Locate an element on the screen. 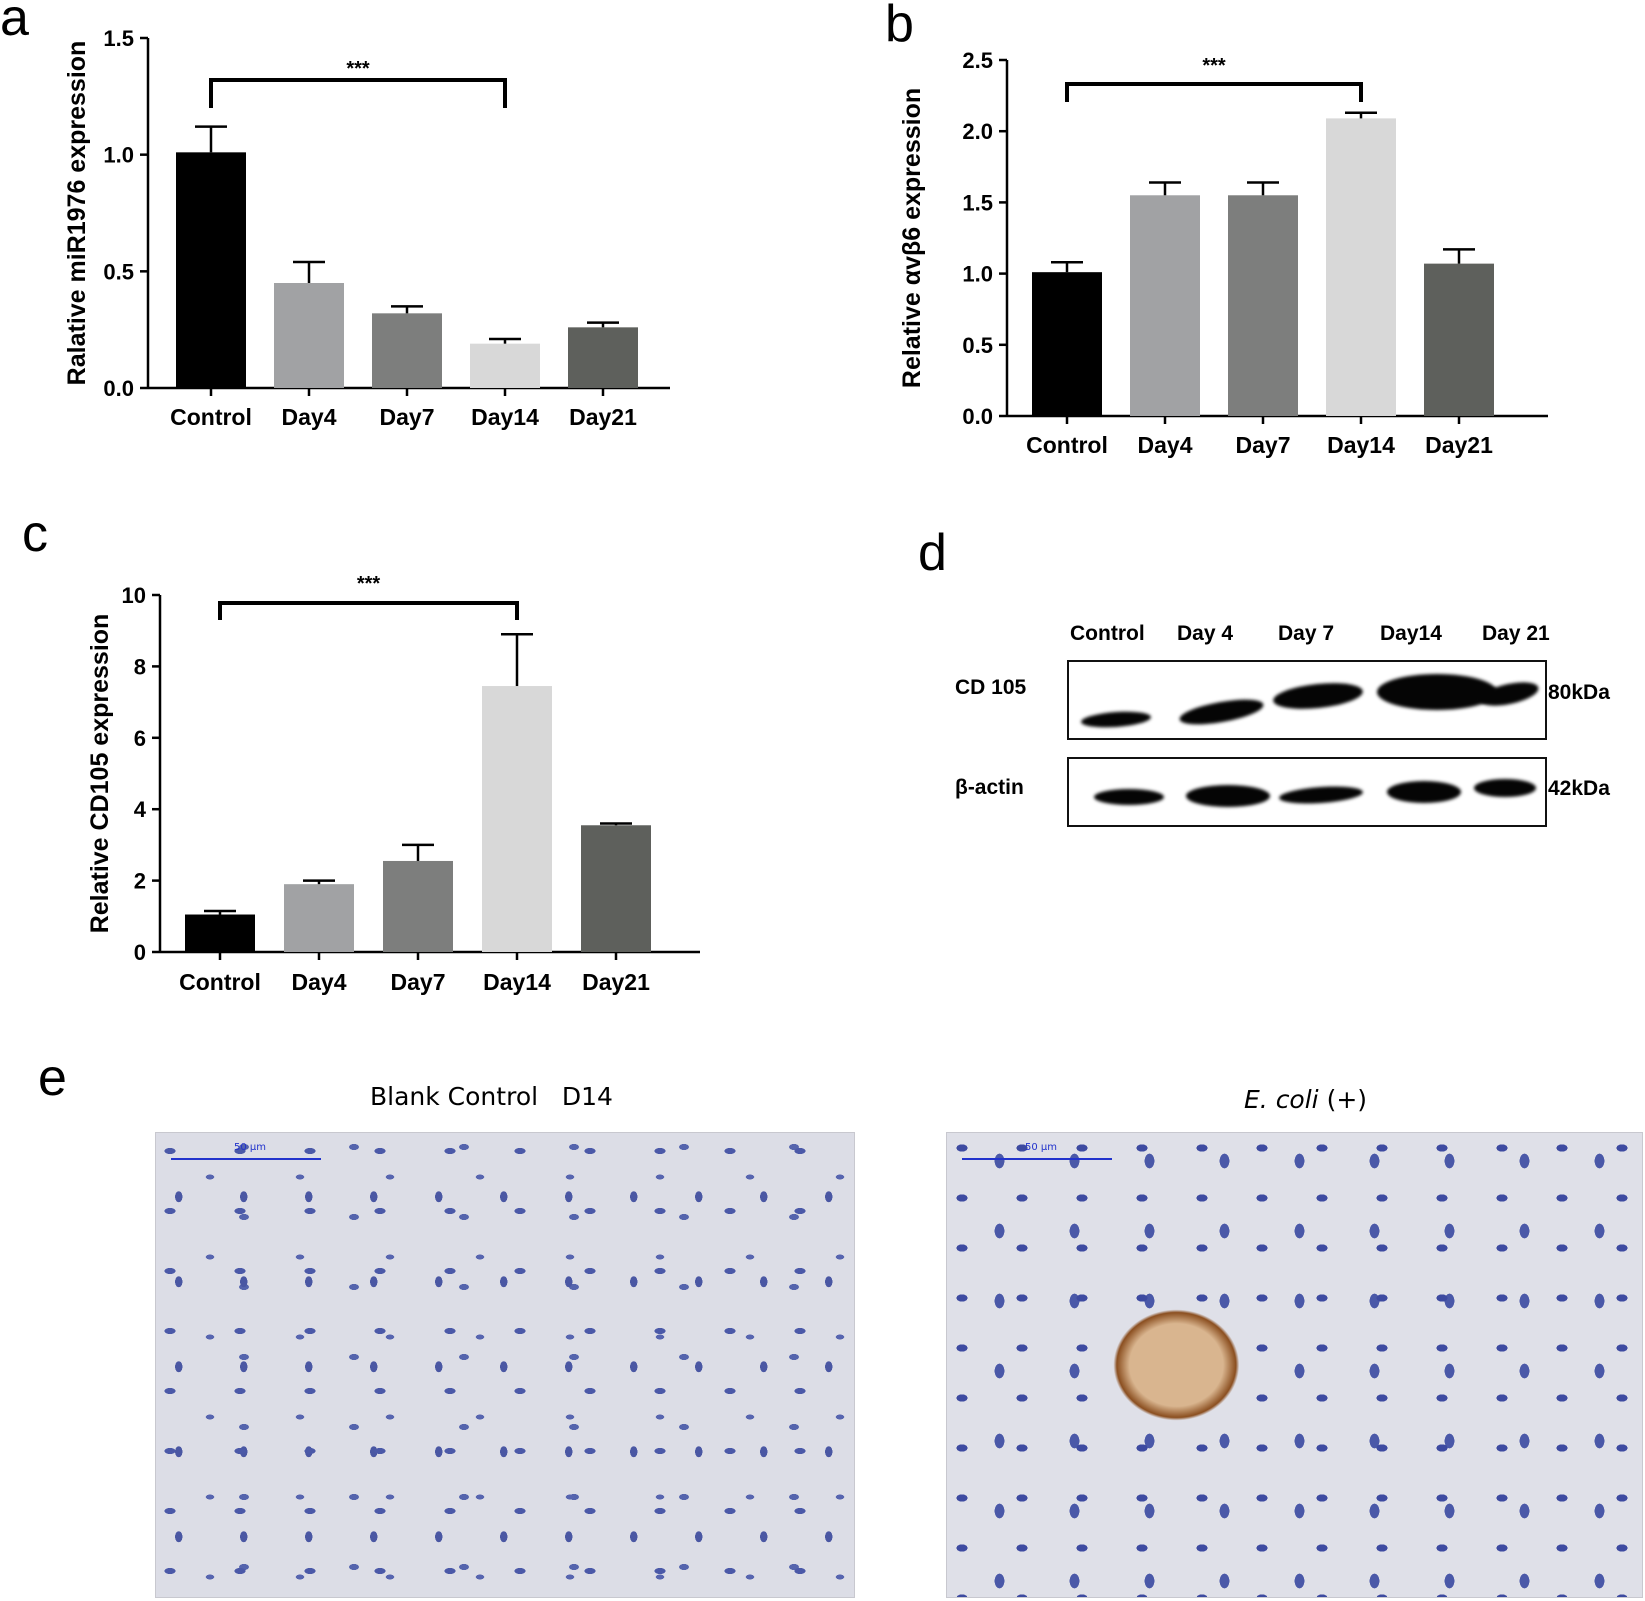 The image size is (1645, 1601). panel-label-e: e is located at coordinates (52, 1078).